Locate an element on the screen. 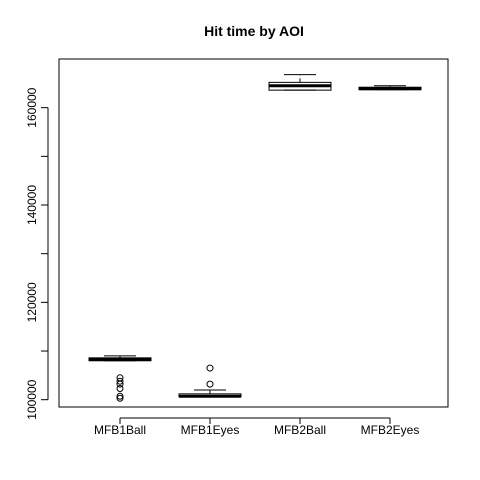 The image size is (480, 480). x-axis: MFB1Ball MFB1Eyes MFB2Ball MFB2Eyes is located at coordinates (257, 427).